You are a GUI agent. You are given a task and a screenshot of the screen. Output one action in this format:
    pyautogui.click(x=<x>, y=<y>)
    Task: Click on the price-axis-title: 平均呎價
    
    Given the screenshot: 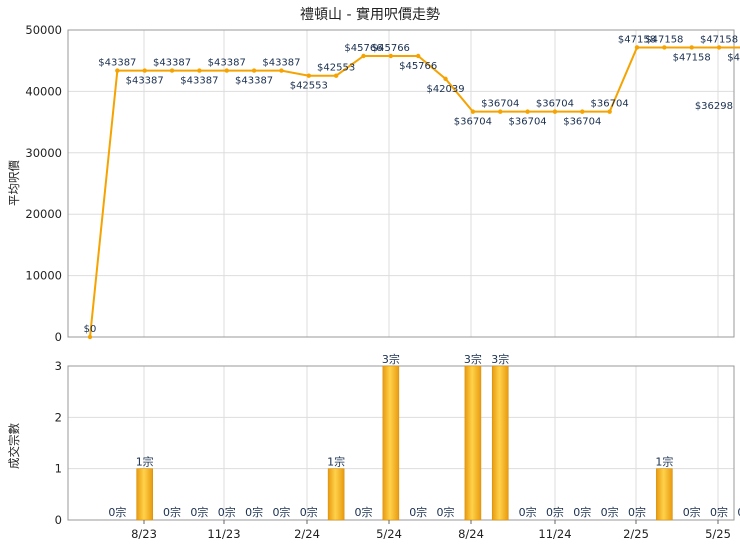 What is the action you would take?
    pyautogui.click(x=14, y=183)
    